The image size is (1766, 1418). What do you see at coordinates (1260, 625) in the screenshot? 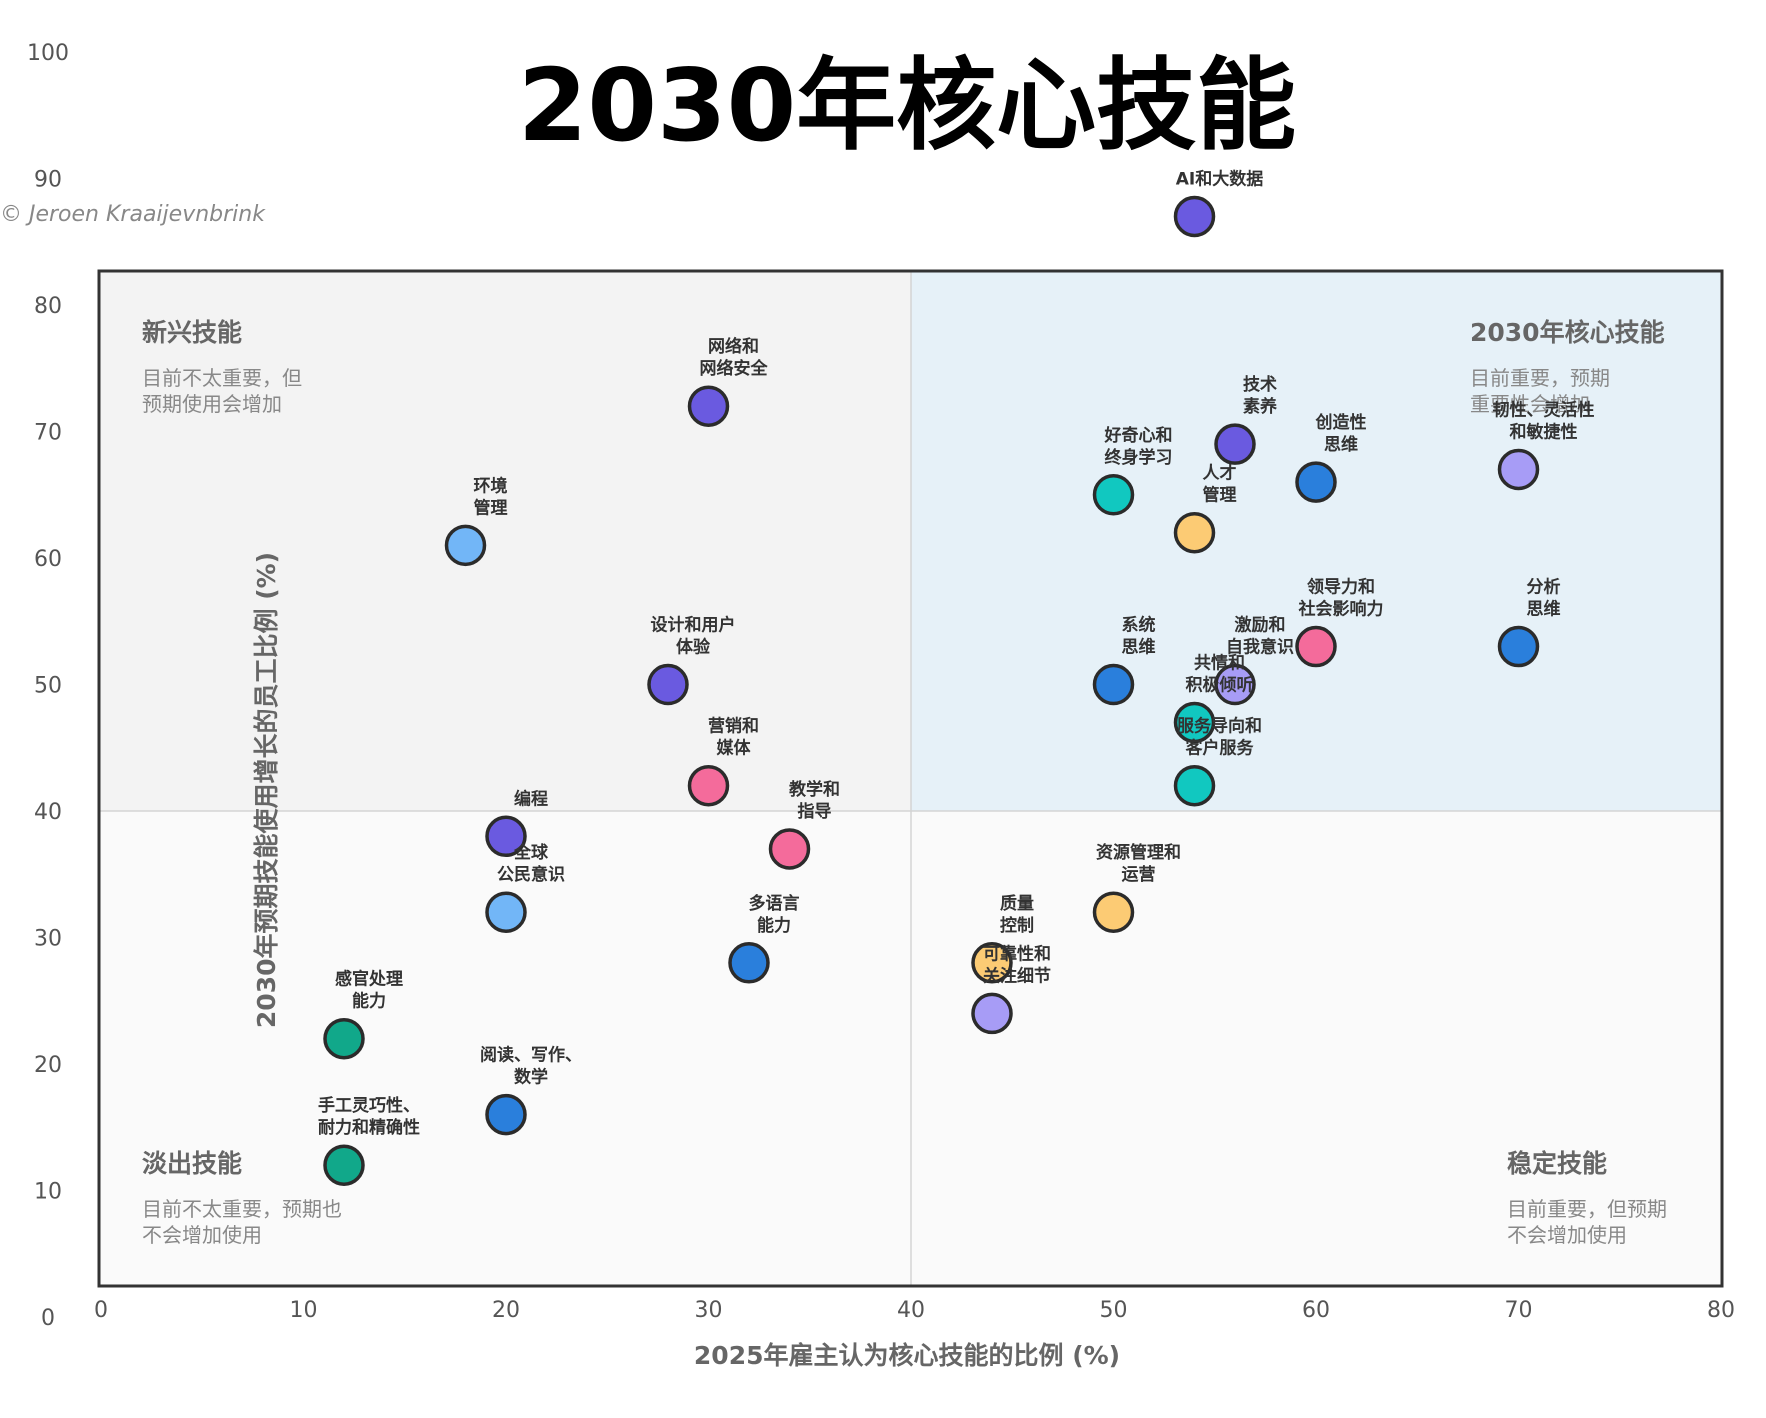
I see `skill-label: 激励和` at bounding box center [1260, 625].